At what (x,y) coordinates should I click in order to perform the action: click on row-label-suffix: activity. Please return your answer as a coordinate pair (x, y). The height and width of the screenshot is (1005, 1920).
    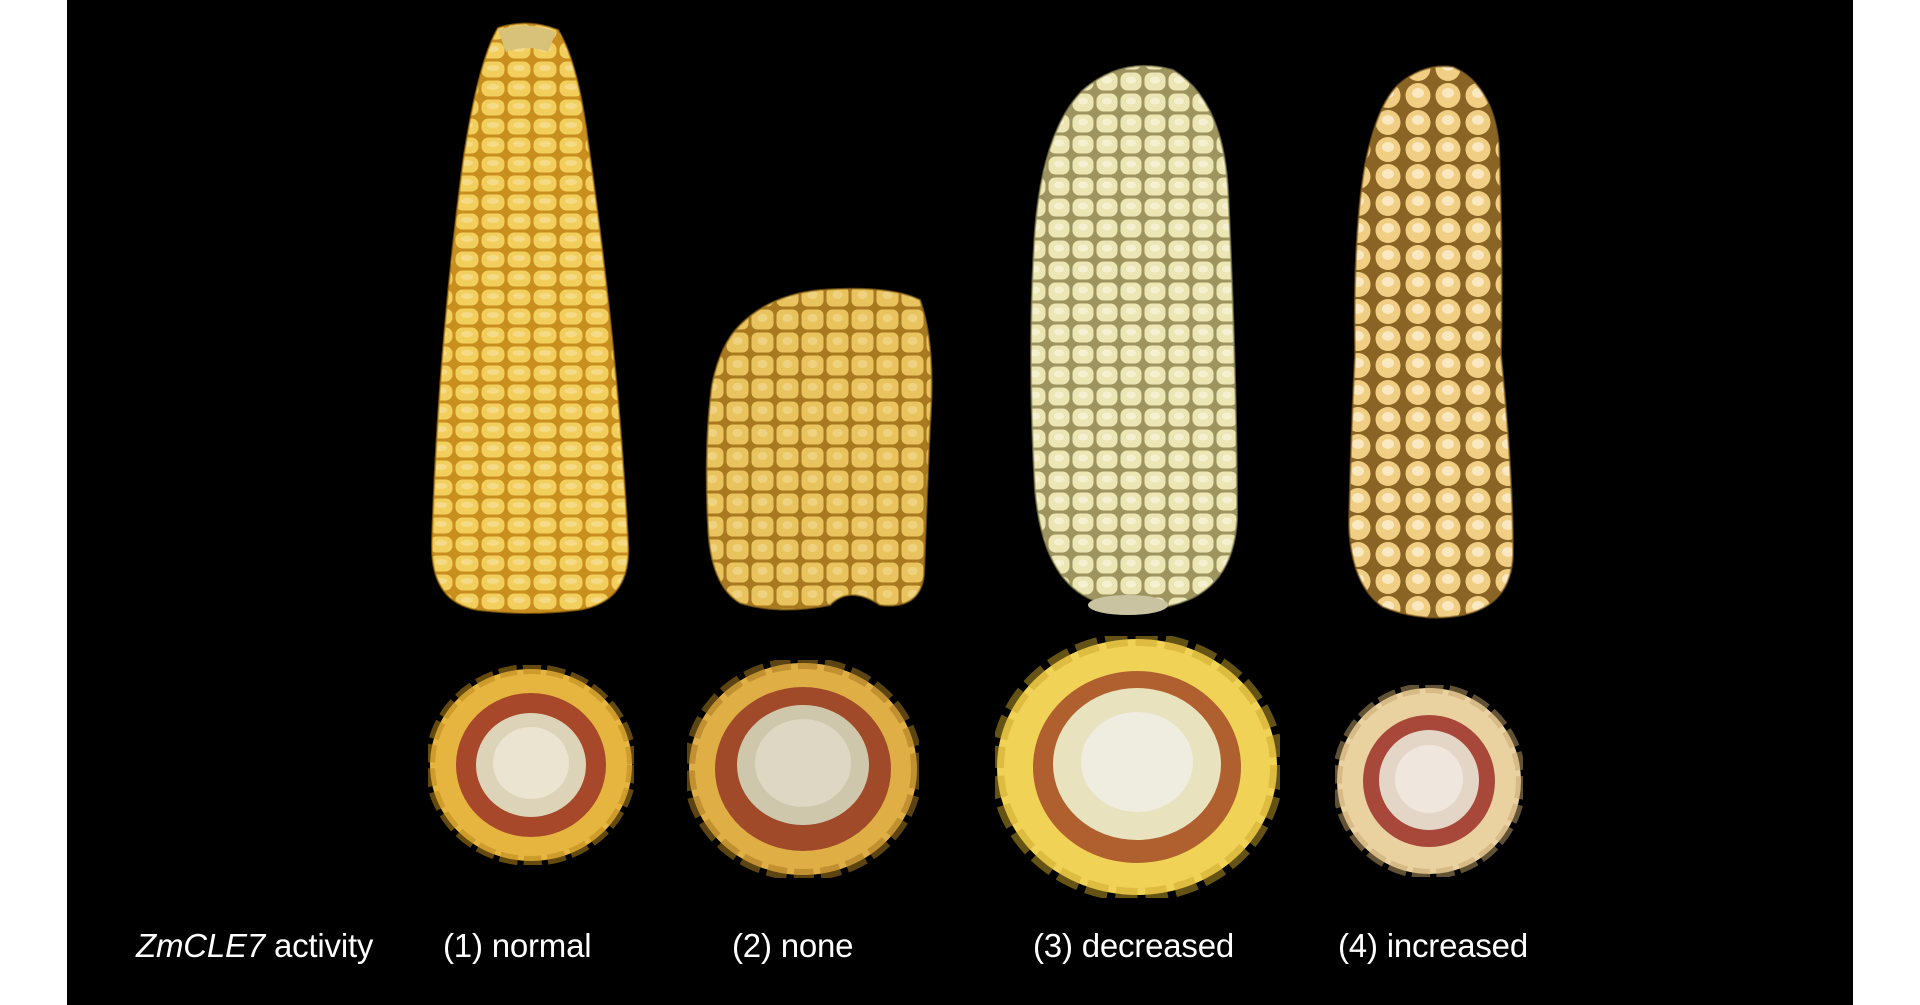
    Looking at the image, I should click on (319, 945).